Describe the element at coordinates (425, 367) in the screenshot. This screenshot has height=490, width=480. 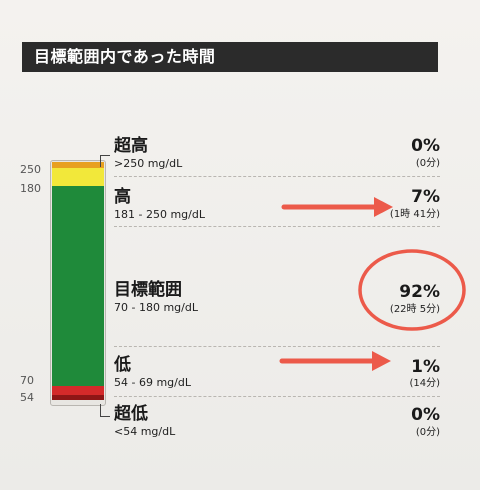
I see `percent-low: 1%` at that location.